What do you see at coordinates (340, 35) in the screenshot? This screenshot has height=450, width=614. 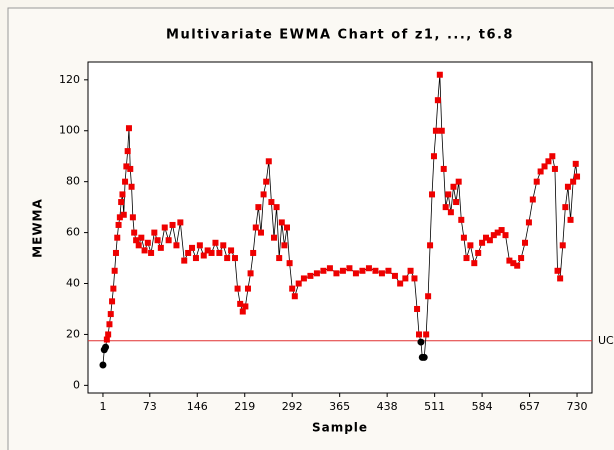 I see `chart-title: Multivariate EWMA Chart of z1, ..., t6.8` at bounding box center [340, 35].